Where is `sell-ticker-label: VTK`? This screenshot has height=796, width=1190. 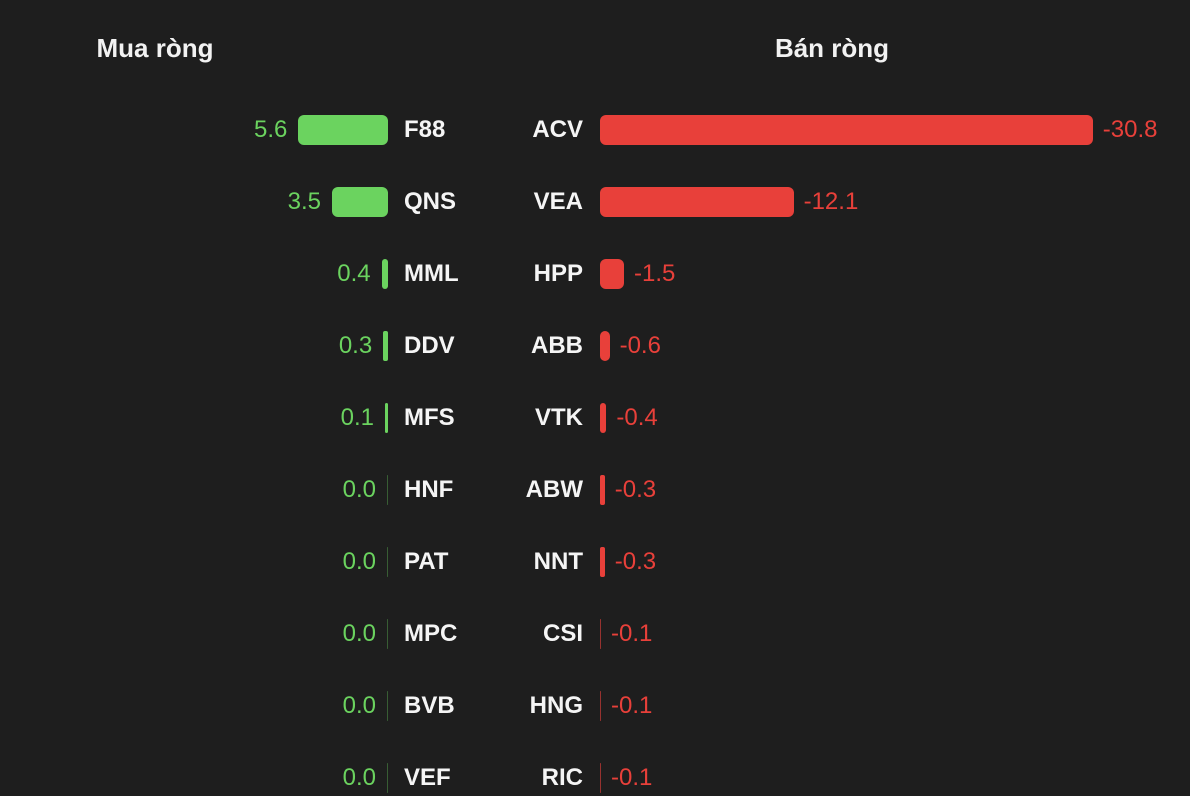
sell-ticker-label: VTK is located at coordinates (559, 417).